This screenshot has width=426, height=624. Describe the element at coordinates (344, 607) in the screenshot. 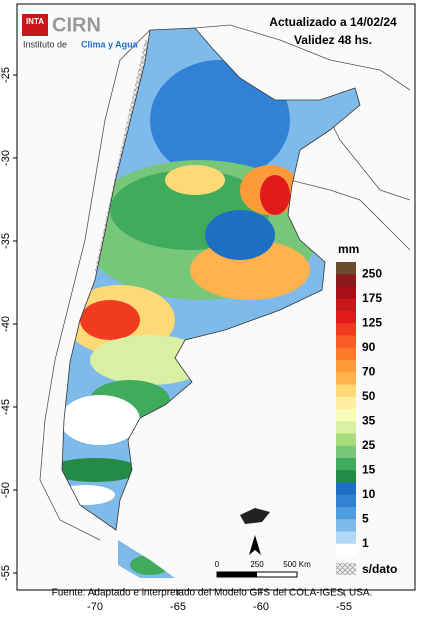

I see `lon-tick-label: -55` at that location.